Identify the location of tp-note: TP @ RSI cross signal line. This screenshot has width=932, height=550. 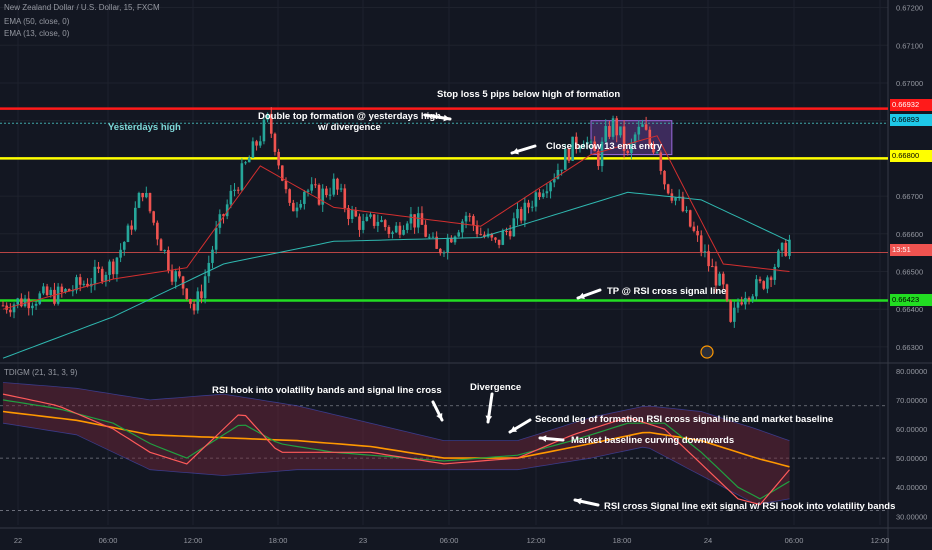
(667, 291).